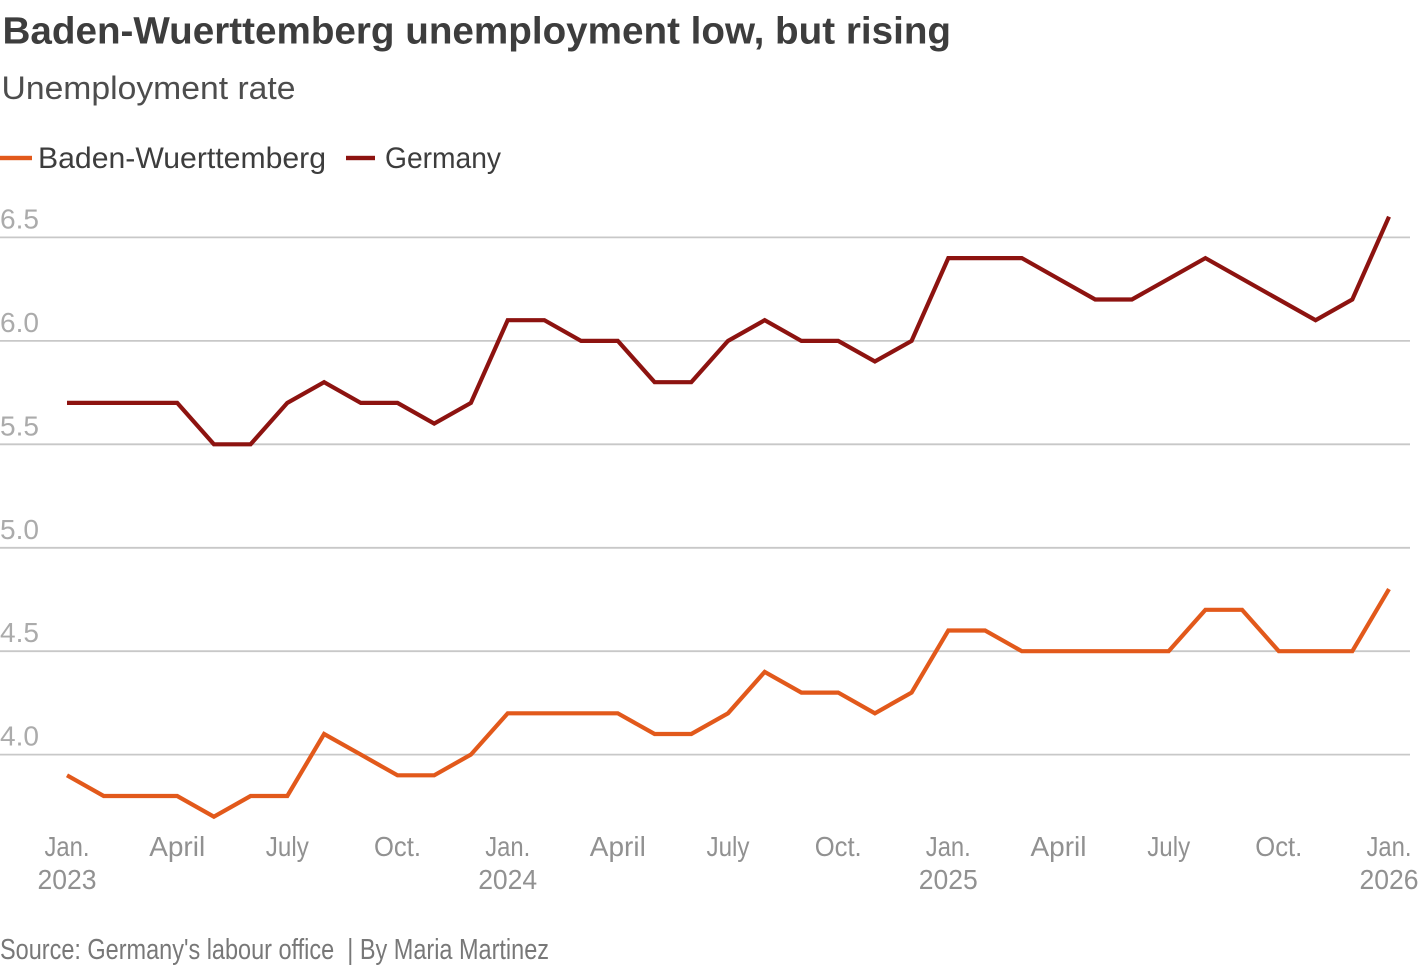 This screenshot has width=1420, height=966. Describe the element at coordinates (19, 529) in the screenshot. I see `svg-text: 5.0` at that location.